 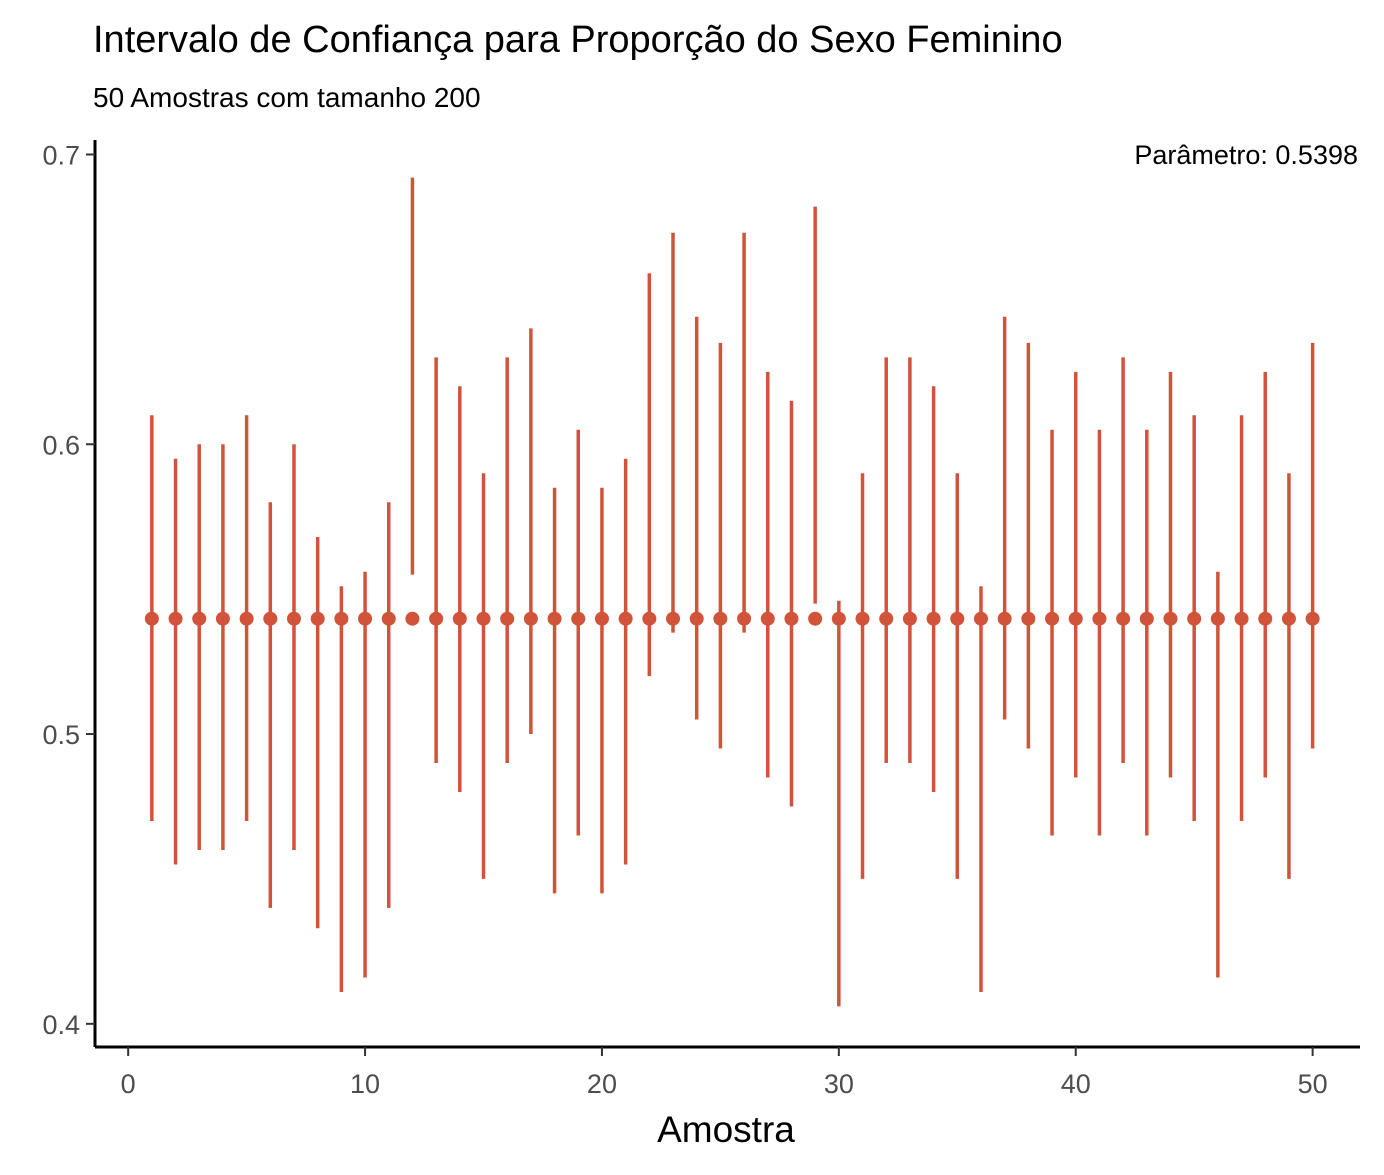 What do you see at coordinates (61, 155) in the screenshot?
I see `y-tick-label-0.7: 0.7` at bounding box center [61, 155].